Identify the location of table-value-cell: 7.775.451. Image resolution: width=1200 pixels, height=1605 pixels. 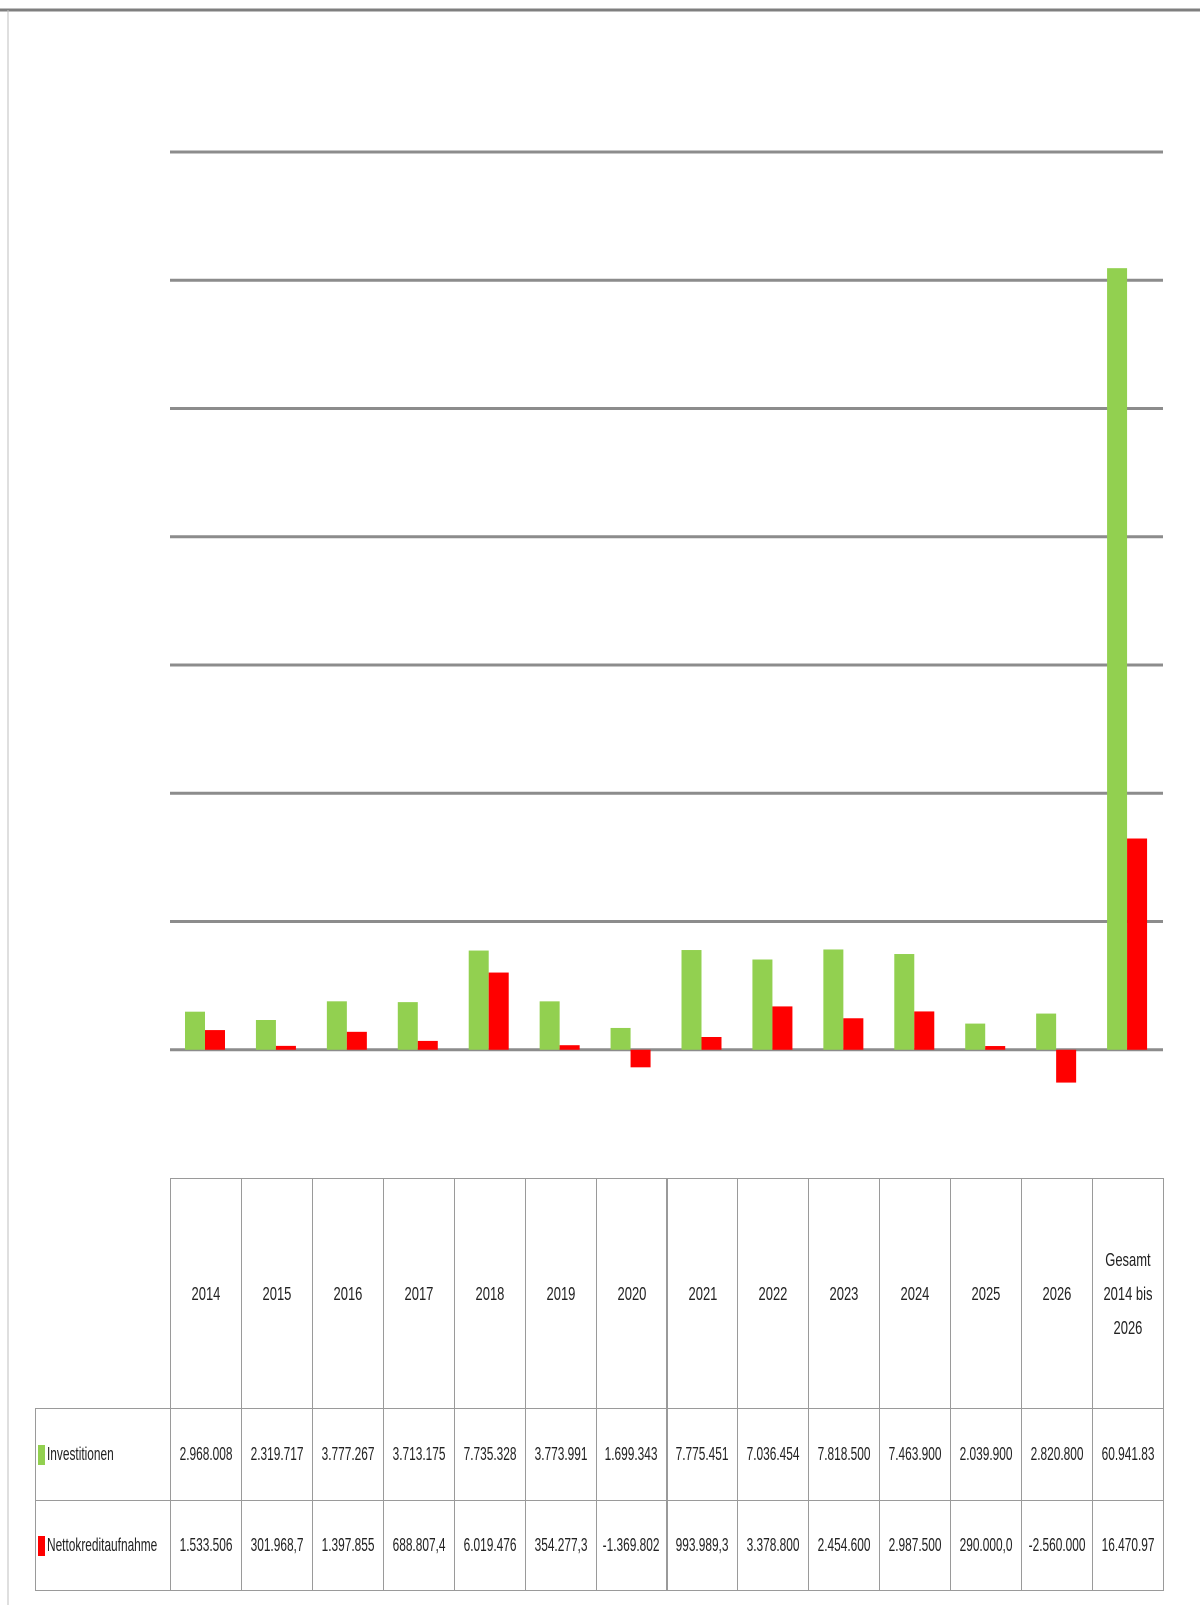
(702, 1454).